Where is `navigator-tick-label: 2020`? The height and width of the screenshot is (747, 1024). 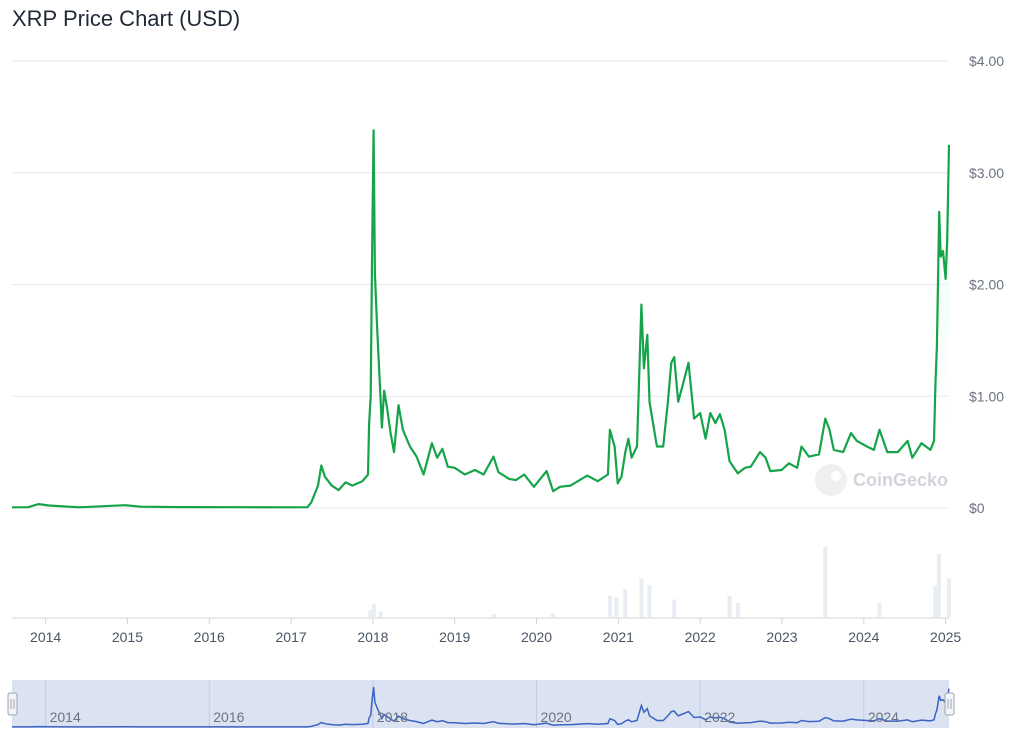
navigator-tick-label: 2020 is located at coordinates (556, 717).